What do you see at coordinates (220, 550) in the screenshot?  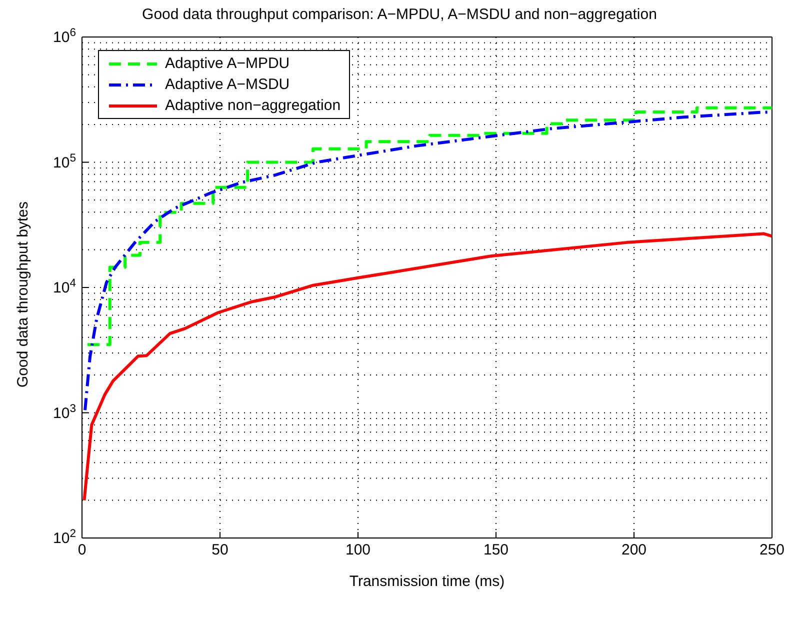 I see `x-tick-label: 50` at bounding box center [220, 550].